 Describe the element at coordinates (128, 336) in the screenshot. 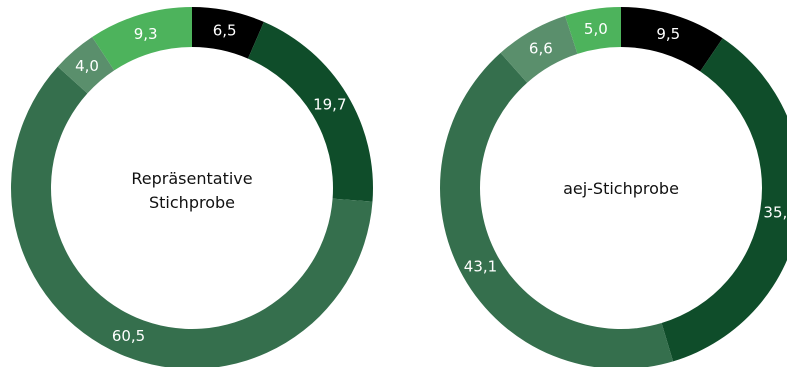

I see `data-label: 60,5` at that location.